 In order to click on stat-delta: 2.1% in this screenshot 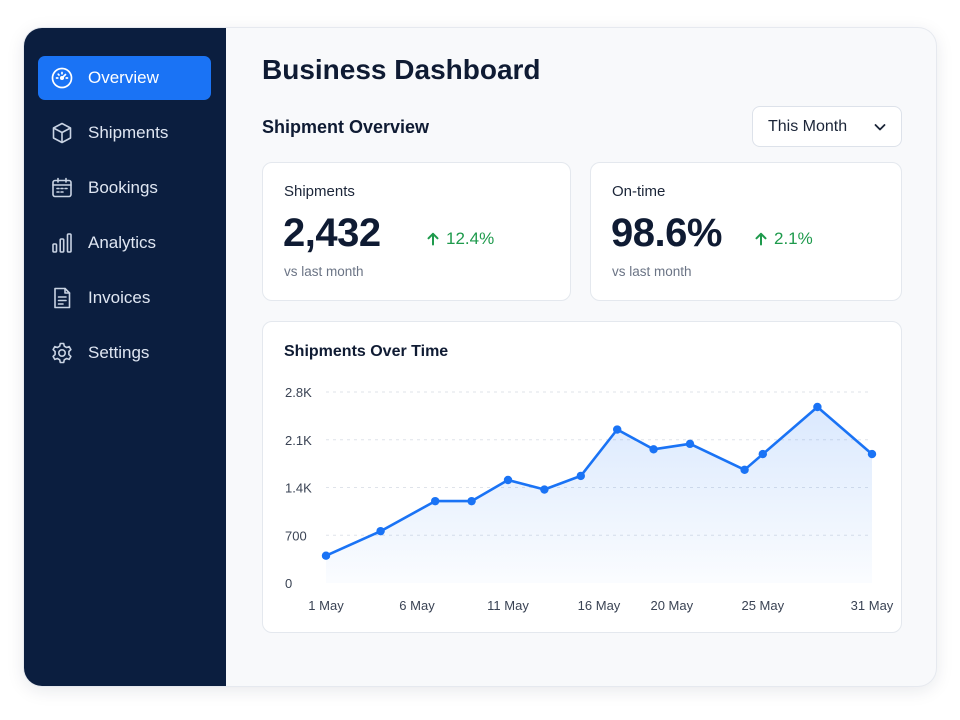, I will do `click(783, 239)`.